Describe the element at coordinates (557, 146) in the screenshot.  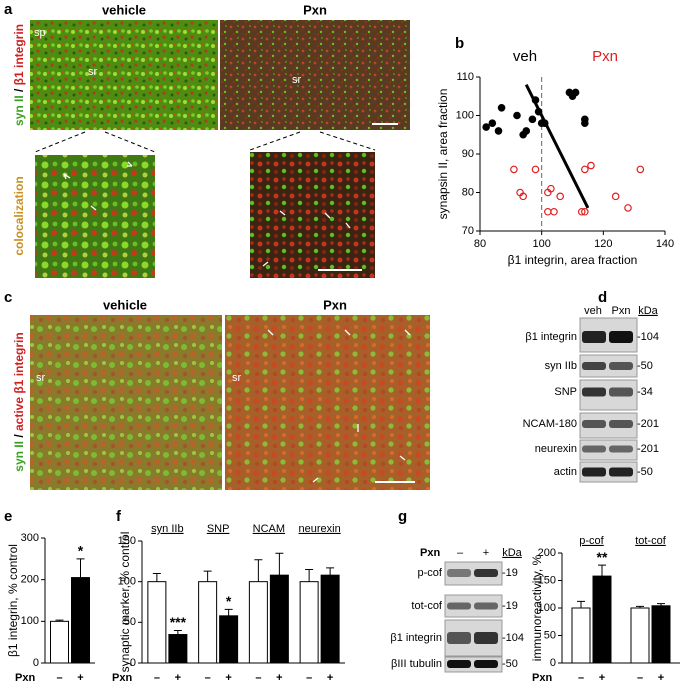
I see `fit-line` at that location.